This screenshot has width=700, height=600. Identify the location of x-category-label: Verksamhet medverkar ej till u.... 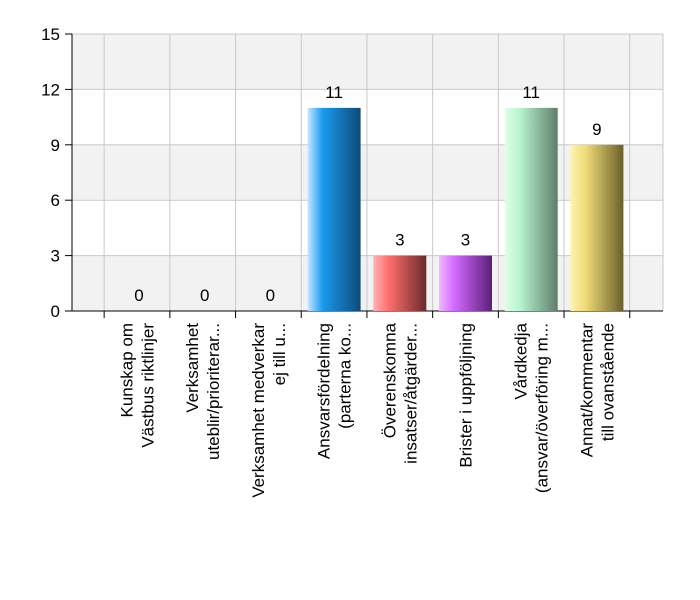
(269, 410).